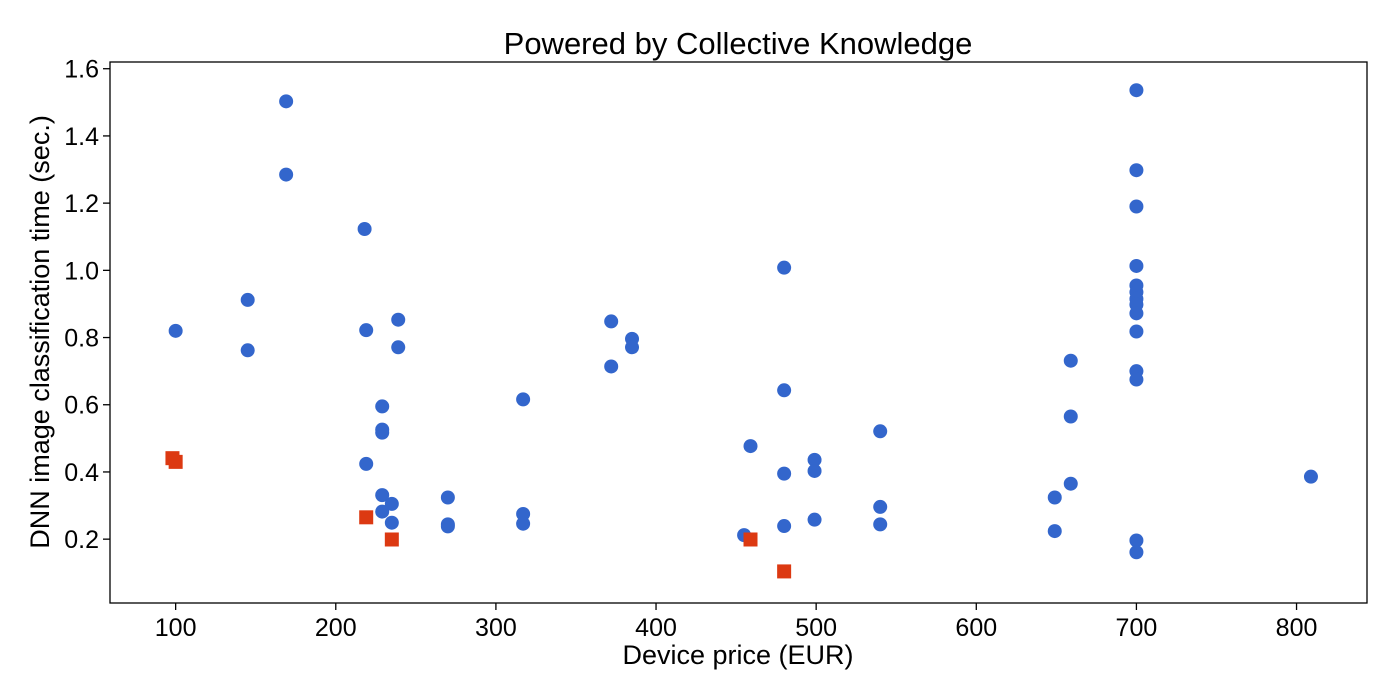 This screenshot has width=1400, height=700. I want to click on y-axis-label: DNN image classification time (sec.), so click(40, 332).